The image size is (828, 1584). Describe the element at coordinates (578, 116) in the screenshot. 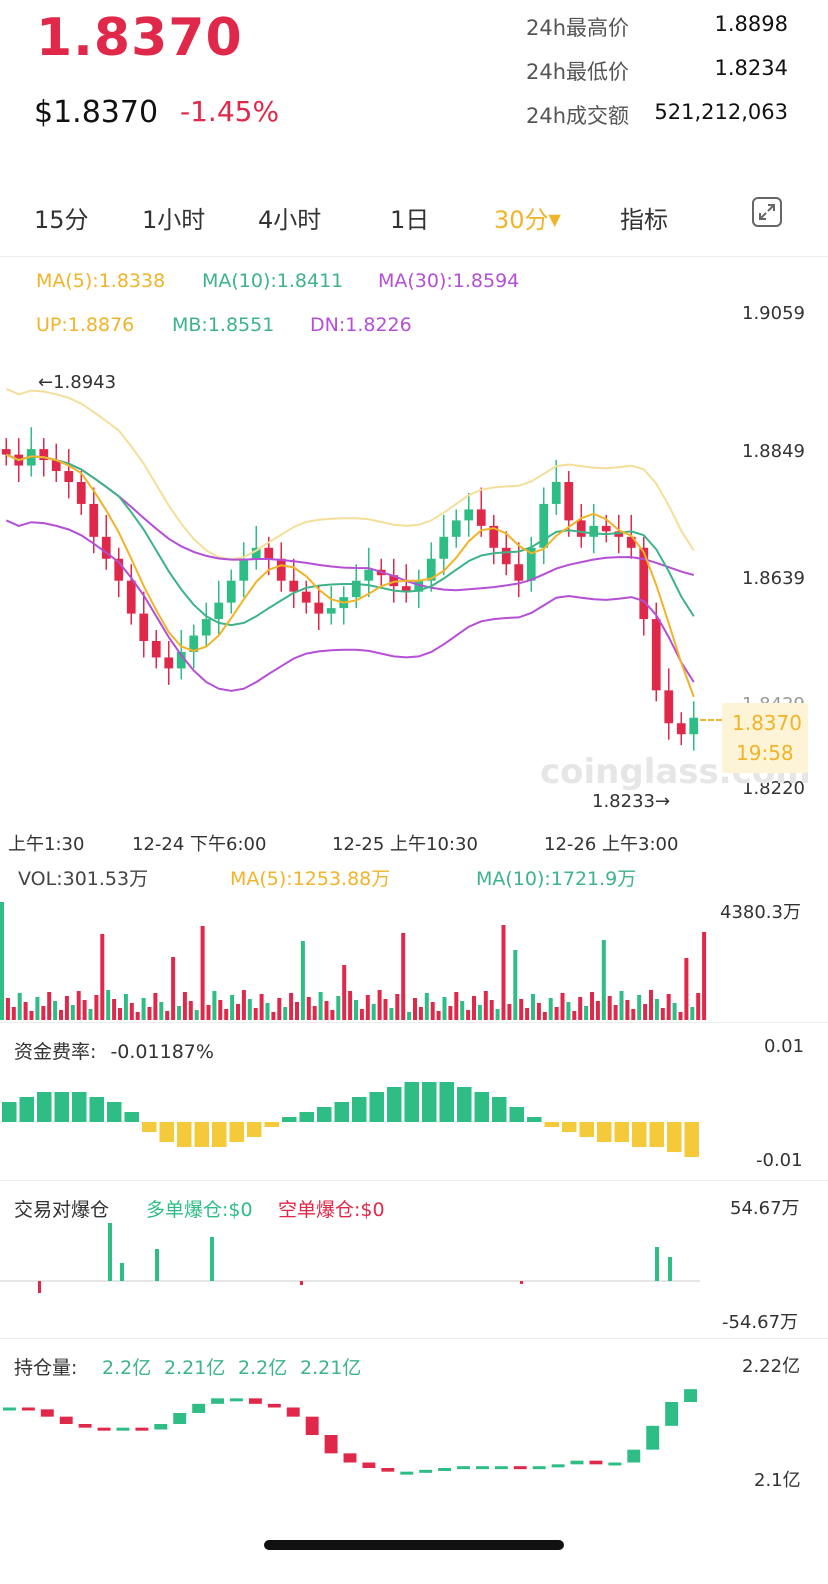

I see `stat-label-turnover: 24h成交额` at that location.